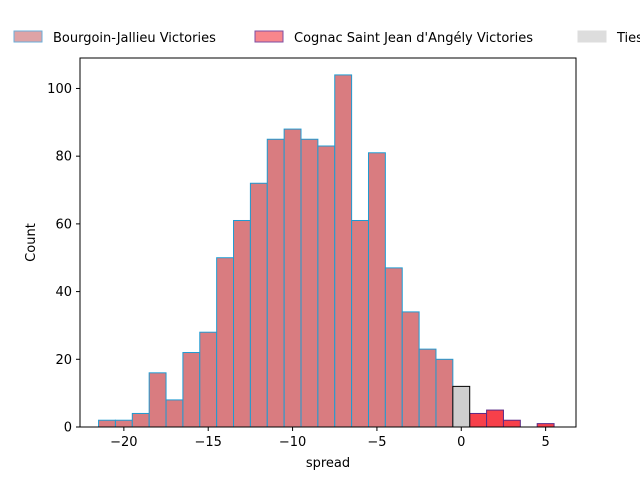 The height and width of the screenshot is (480, 640). Describe the element at coordinates (207, 442) in the screenshot. I see `x-tick-label: −15` at that location.